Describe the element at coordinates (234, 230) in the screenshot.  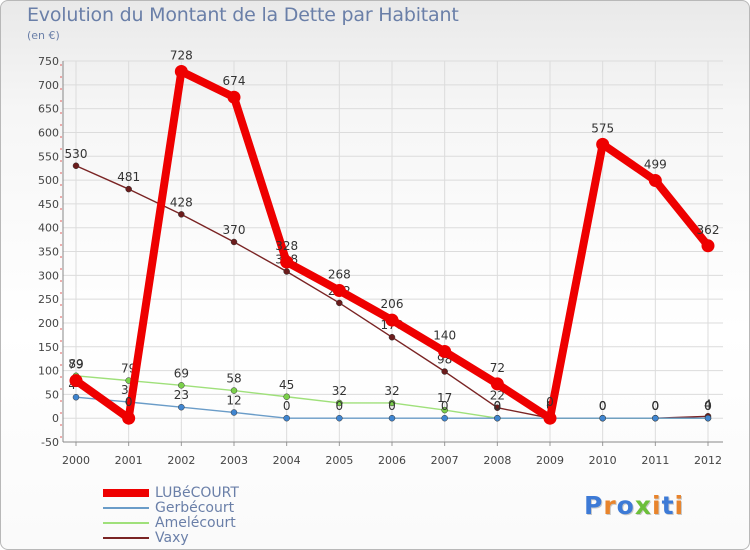
I see `data-label-vaxy: 370` at that location.